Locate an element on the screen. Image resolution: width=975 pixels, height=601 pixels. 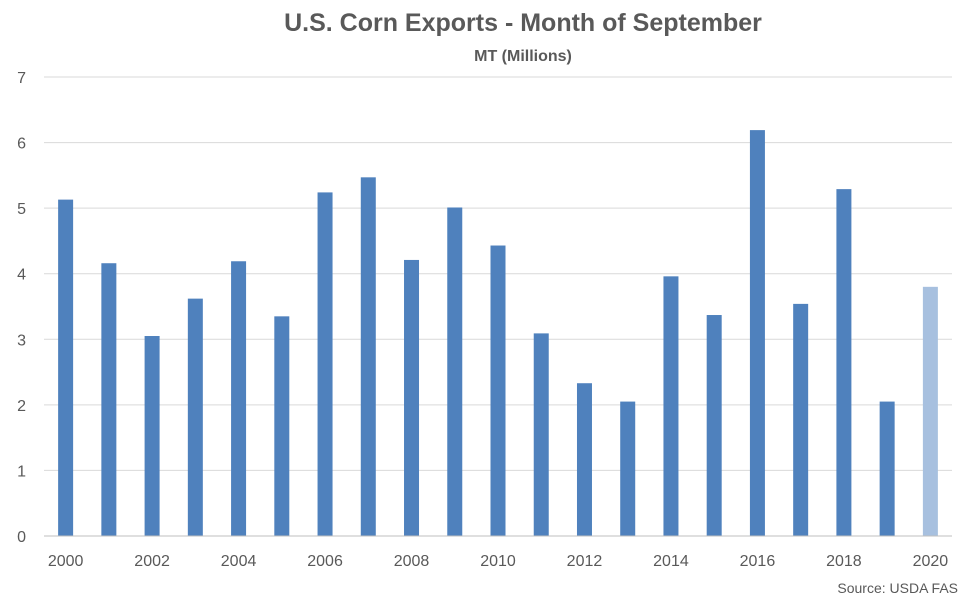
y-axis-ticks: 0 1 2 3 4 5 6 7 is located at coordinates (21, 308).